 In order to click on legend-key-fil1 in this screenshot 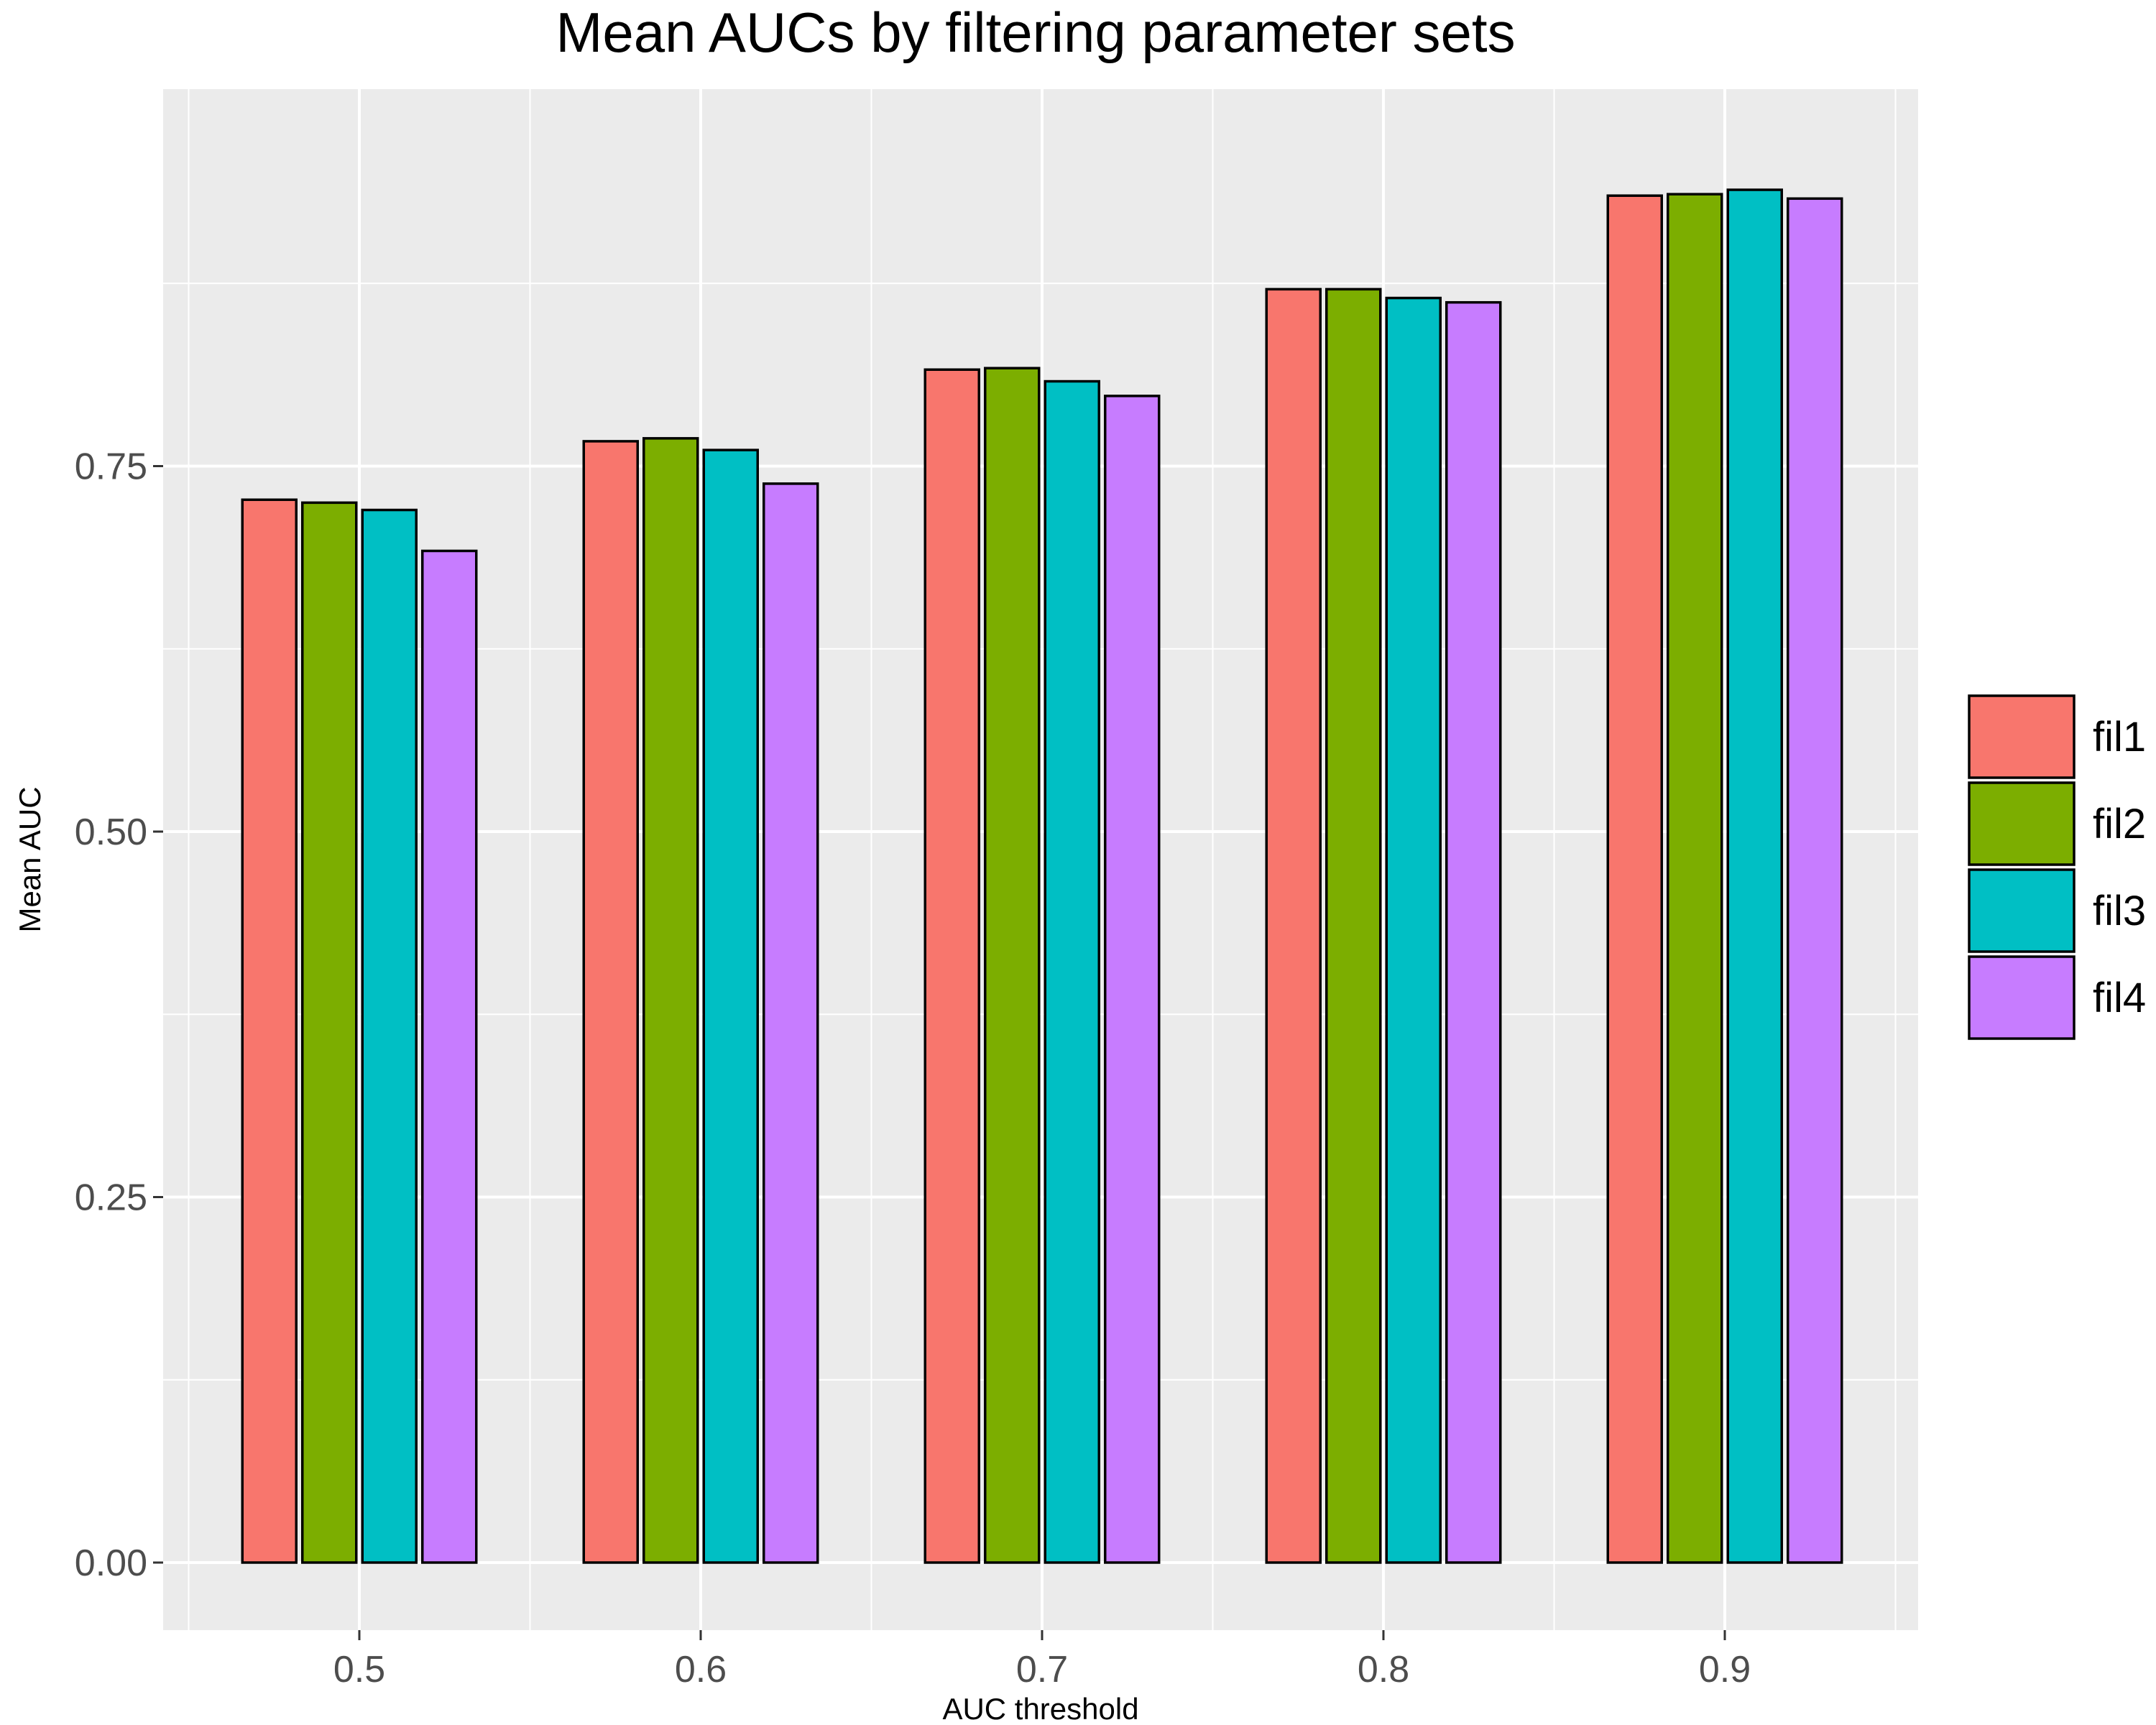, I will do `click(2022, 736)`.